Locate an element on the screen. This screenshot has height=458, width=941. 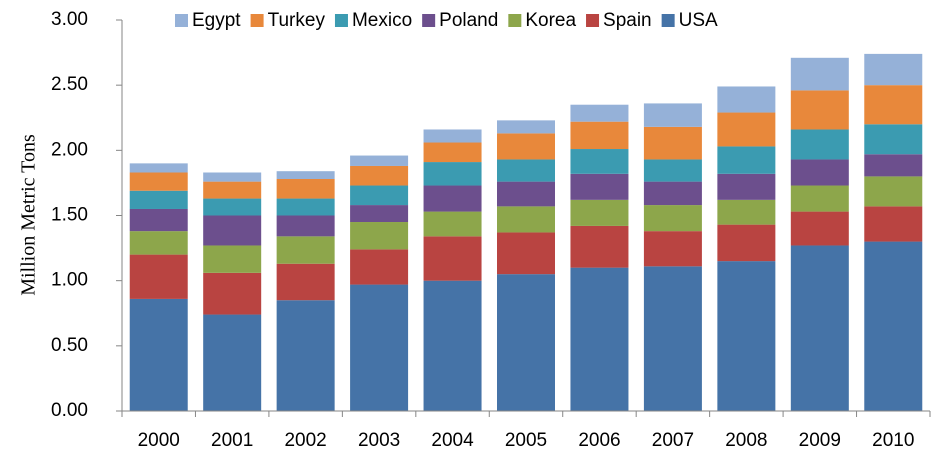
legend-label: Spain is located at coordinates (627, 20).